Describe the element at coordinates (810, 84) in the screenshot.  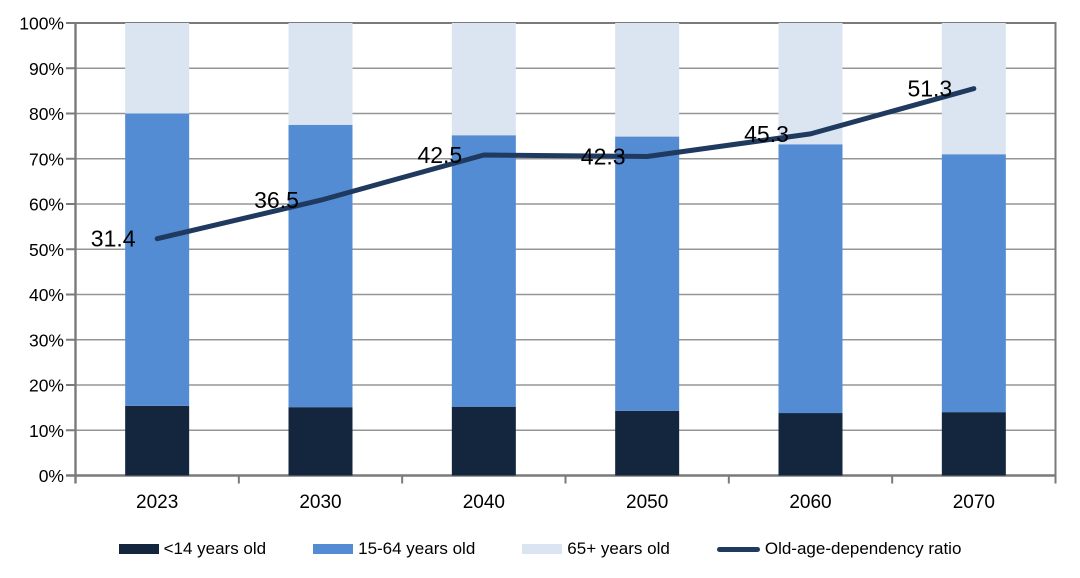
I see `bar-segment-2060-s2` at that location.